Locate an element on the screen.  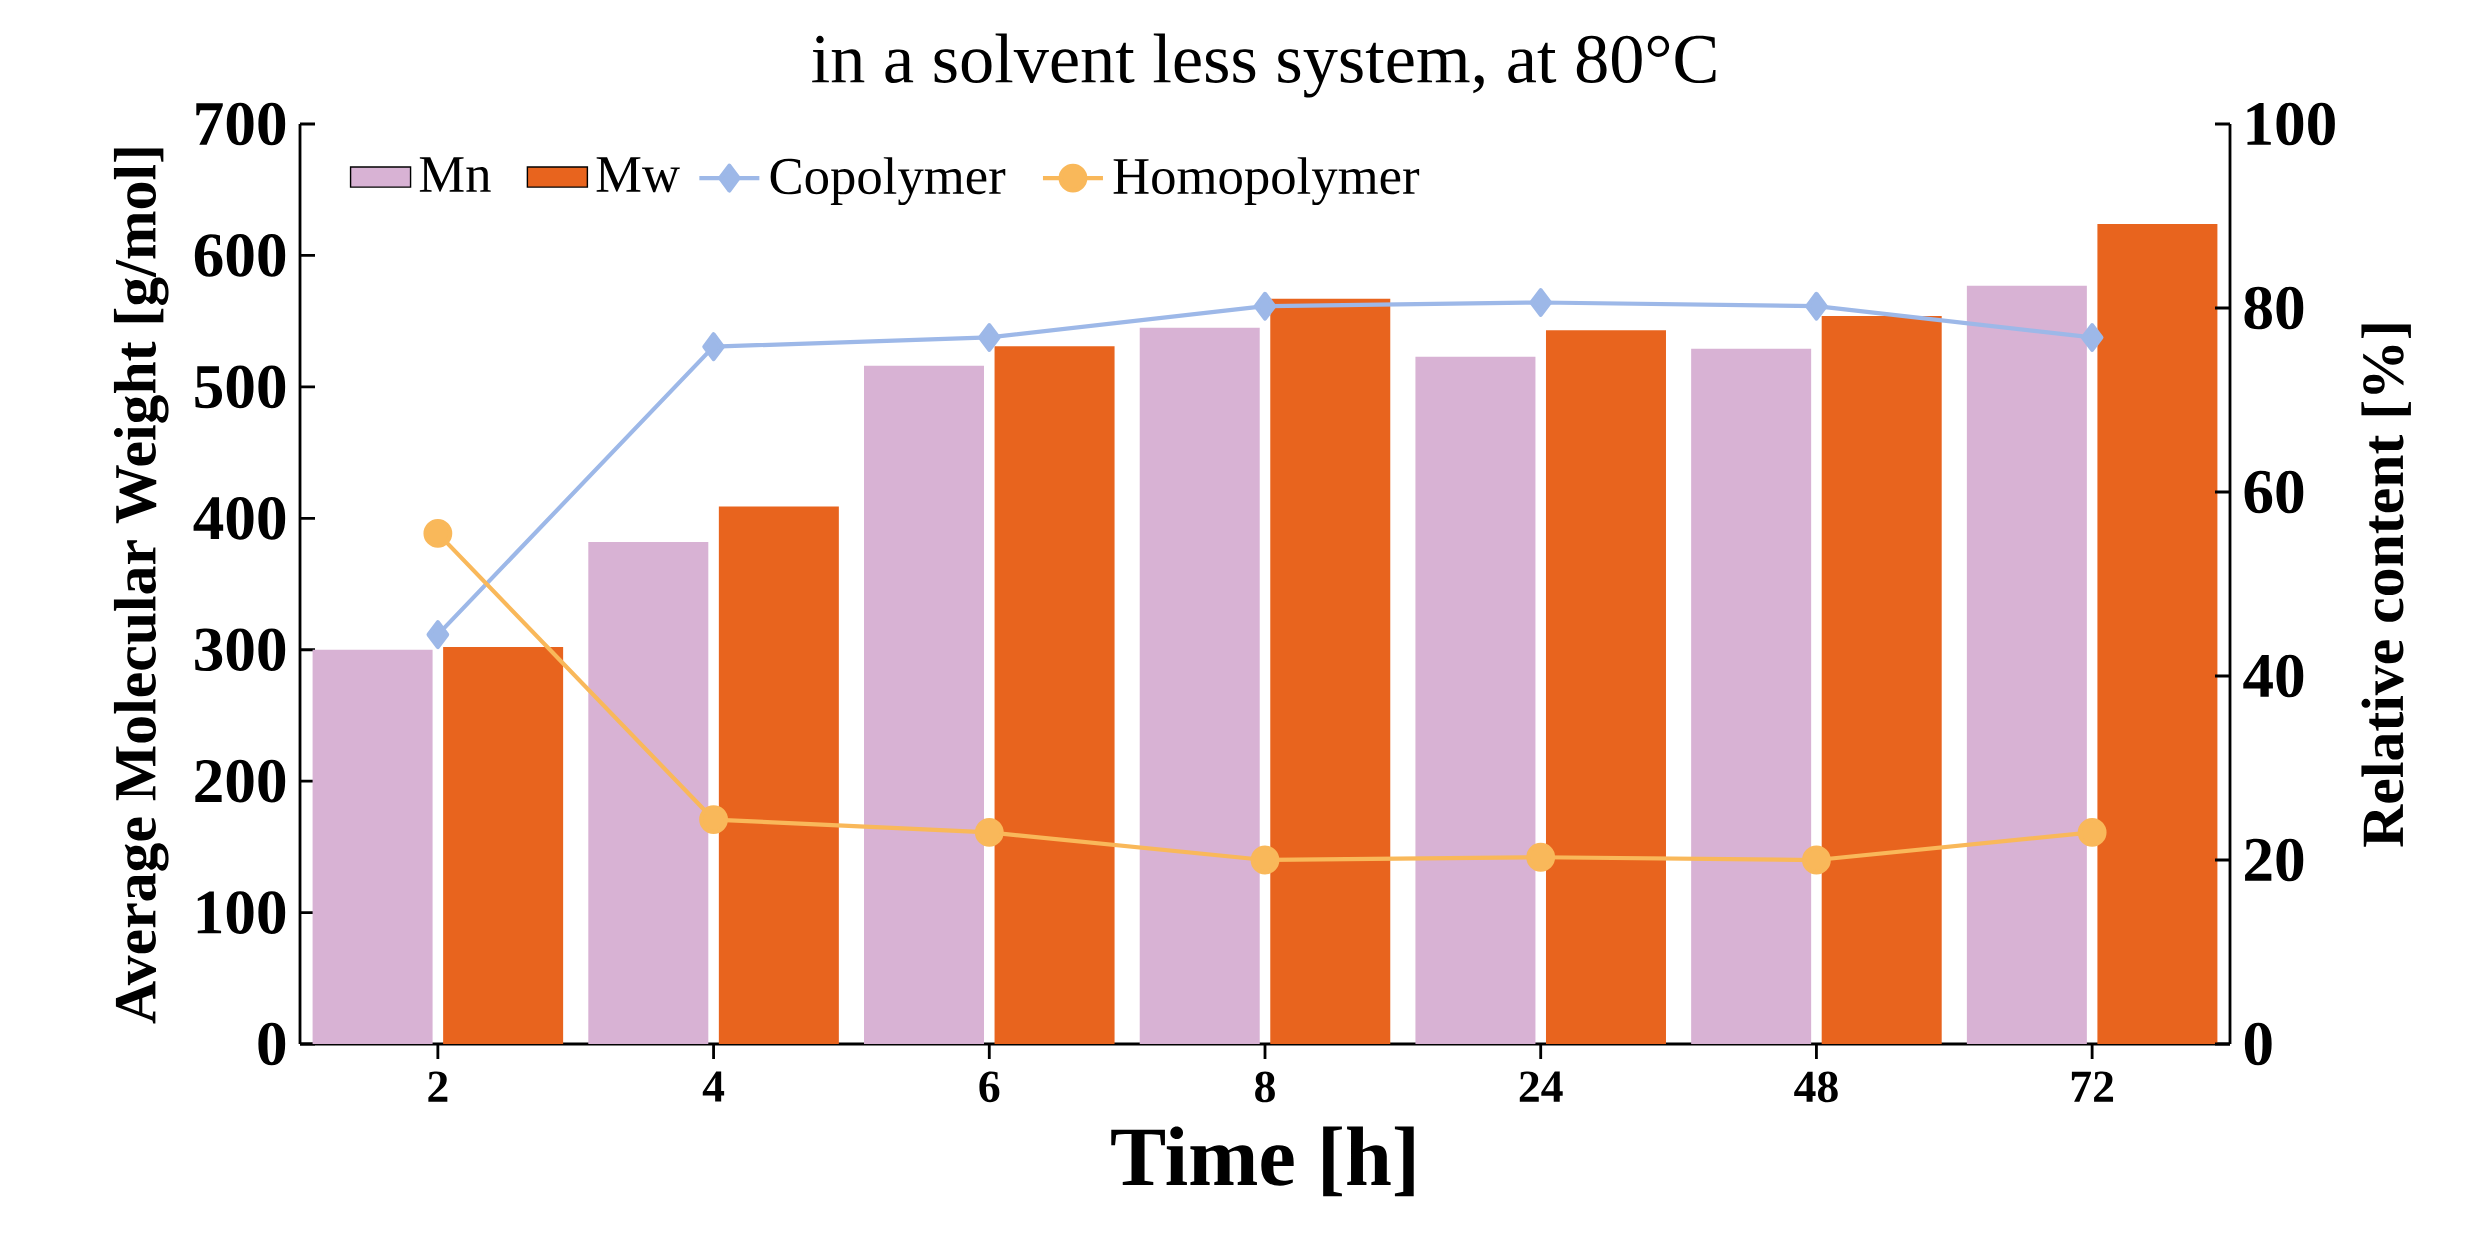
y2-tick-label: 20 is located at coordinates (2274, 860).